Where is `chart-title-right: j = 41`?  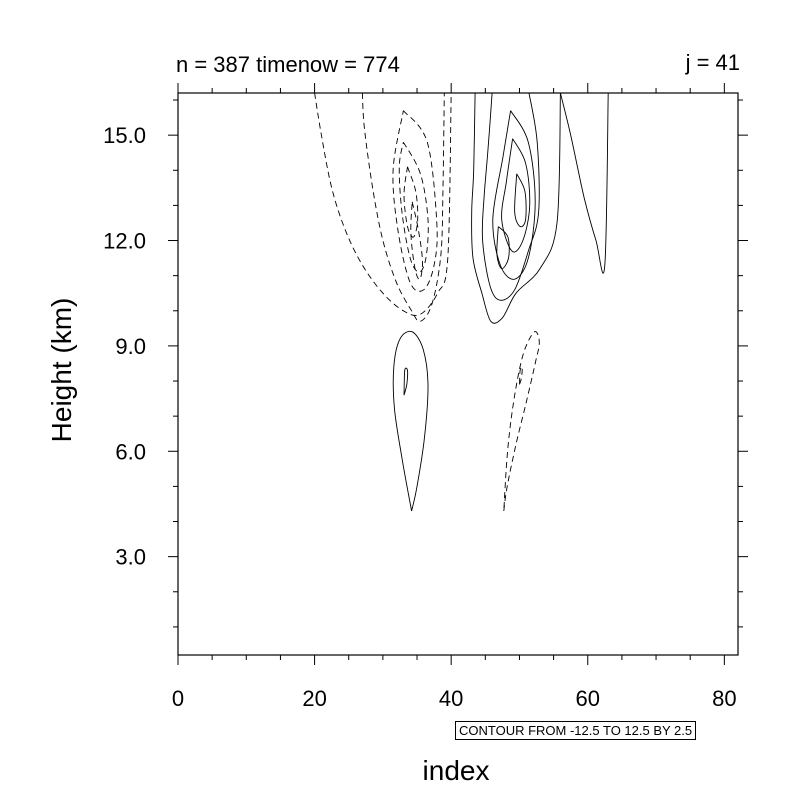 chart-title-right: j = 41 is located at coordinates (712, 62).